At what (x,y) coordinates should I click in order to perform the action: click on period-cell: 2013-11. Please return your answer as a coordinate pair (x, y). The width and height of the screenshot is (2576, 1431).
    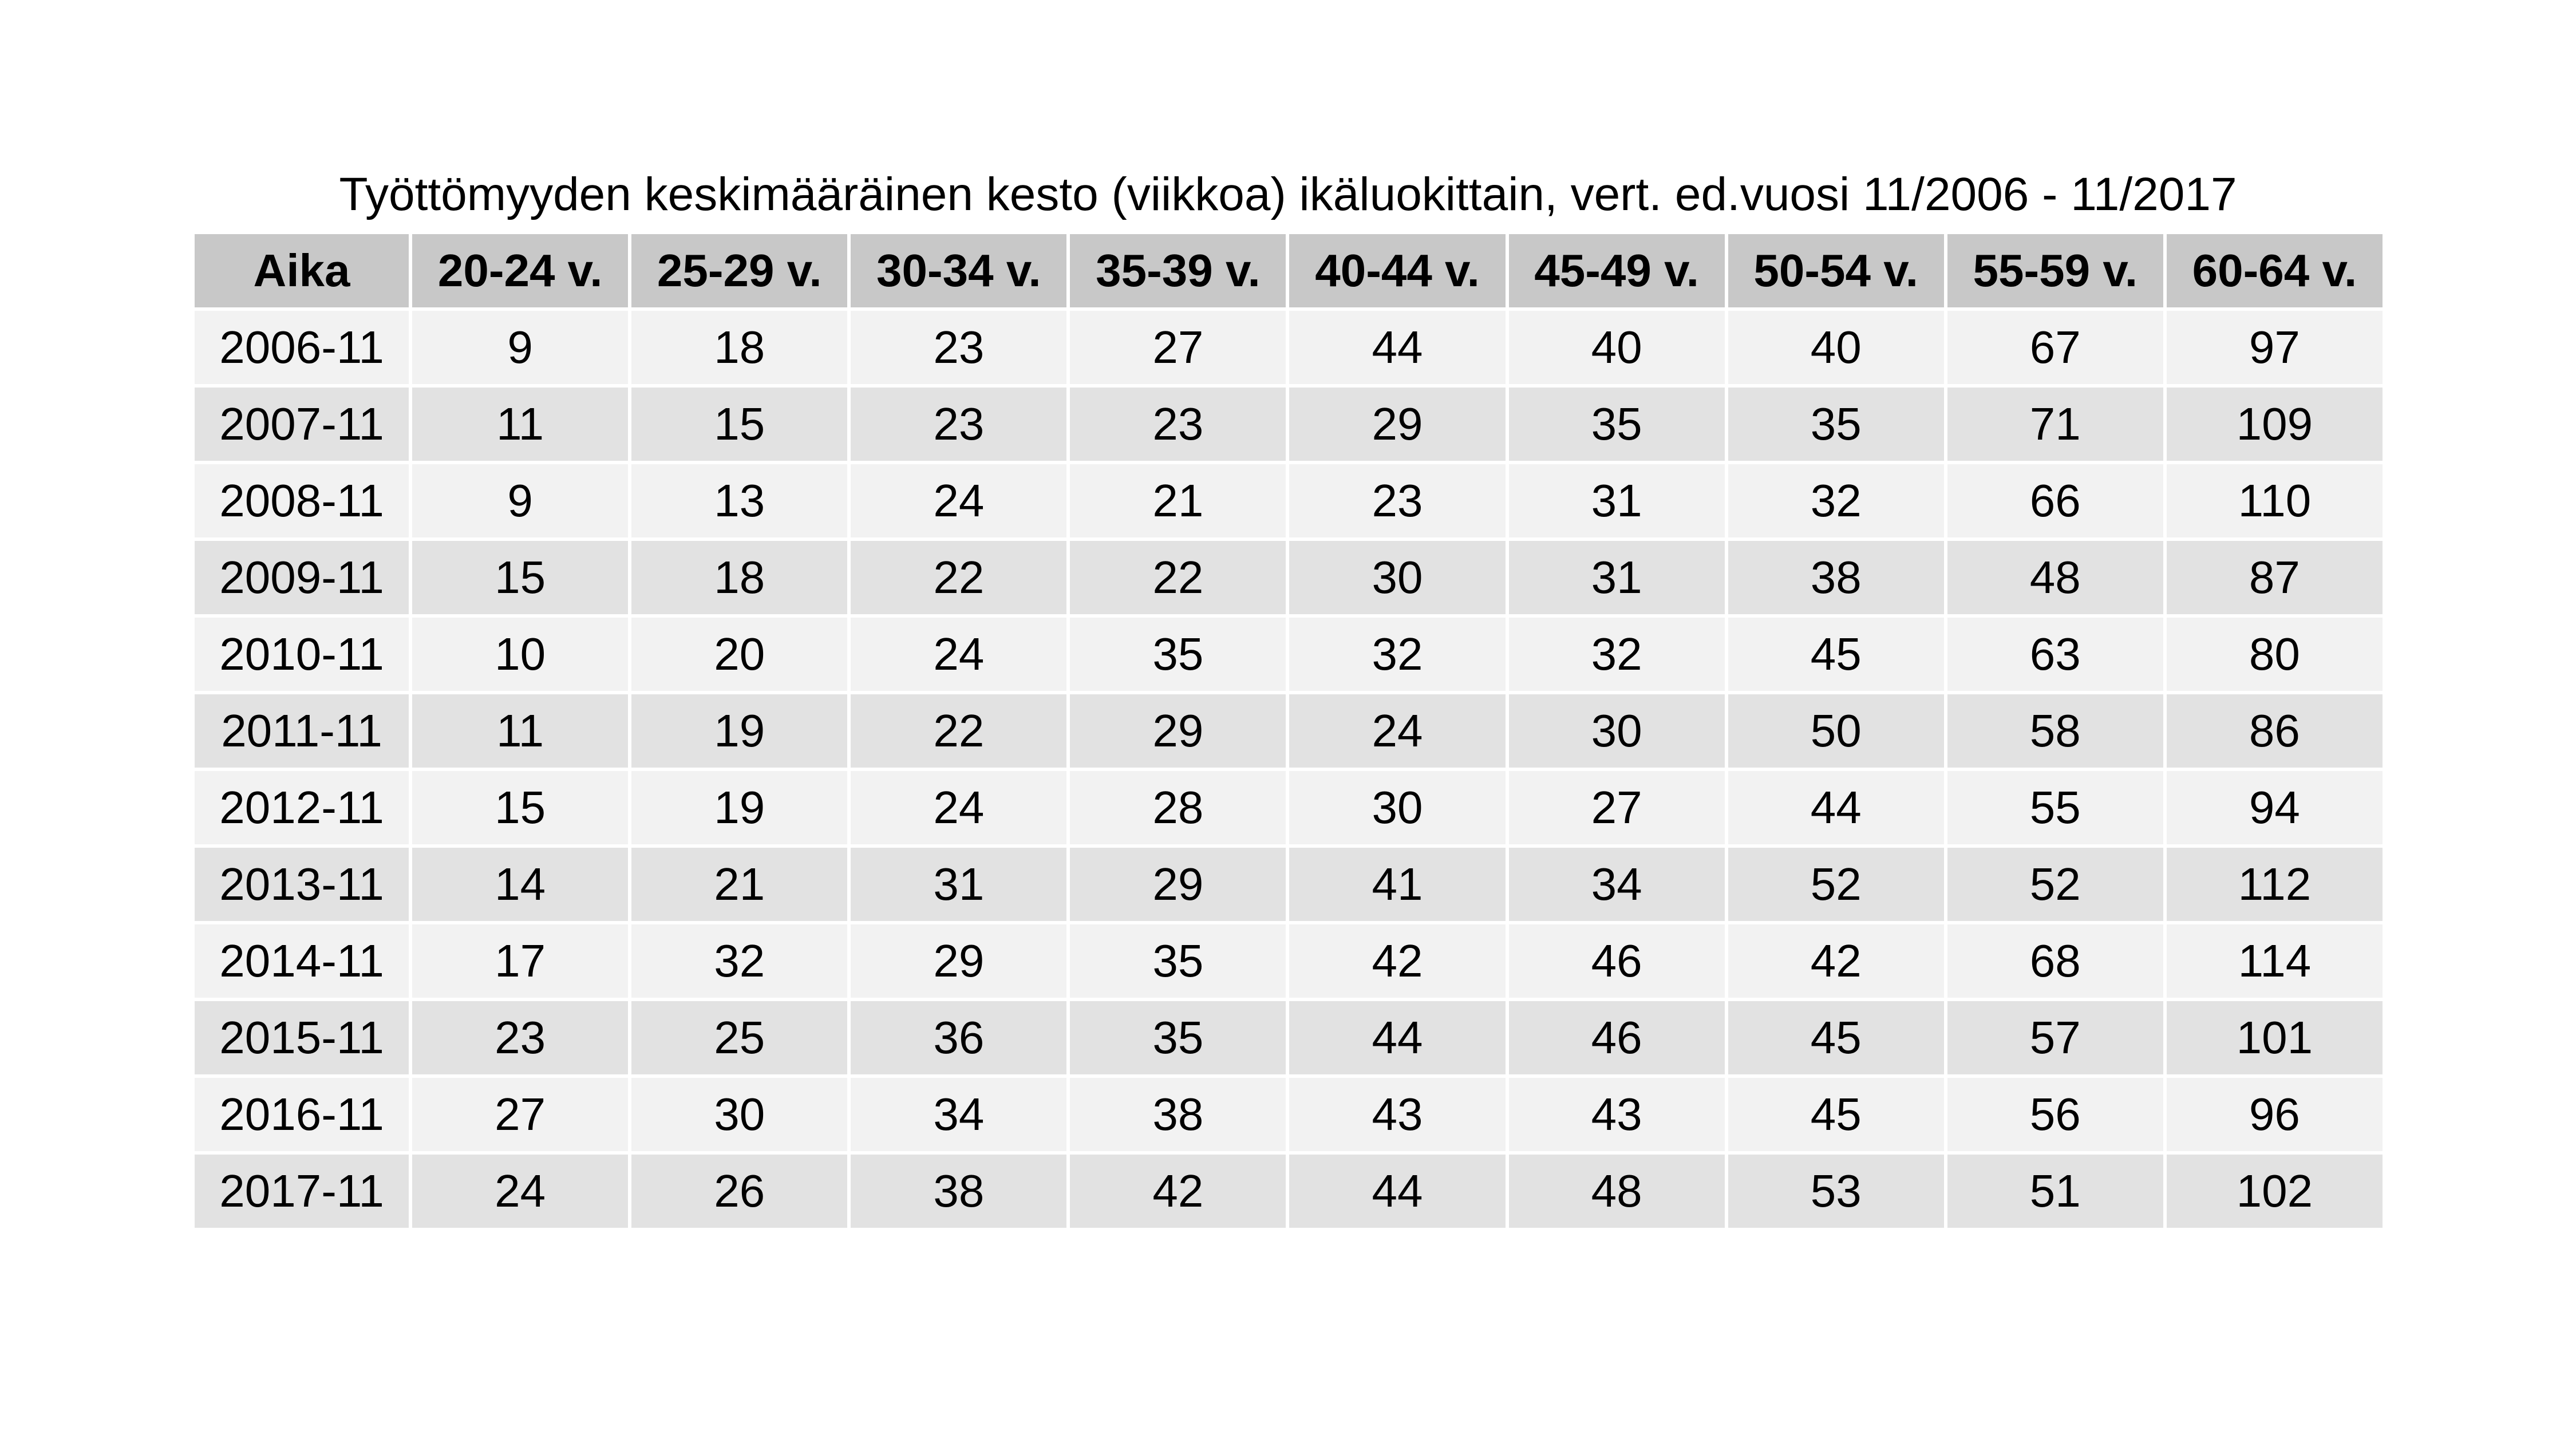
    Looking at the image, I should click on (302, 884).